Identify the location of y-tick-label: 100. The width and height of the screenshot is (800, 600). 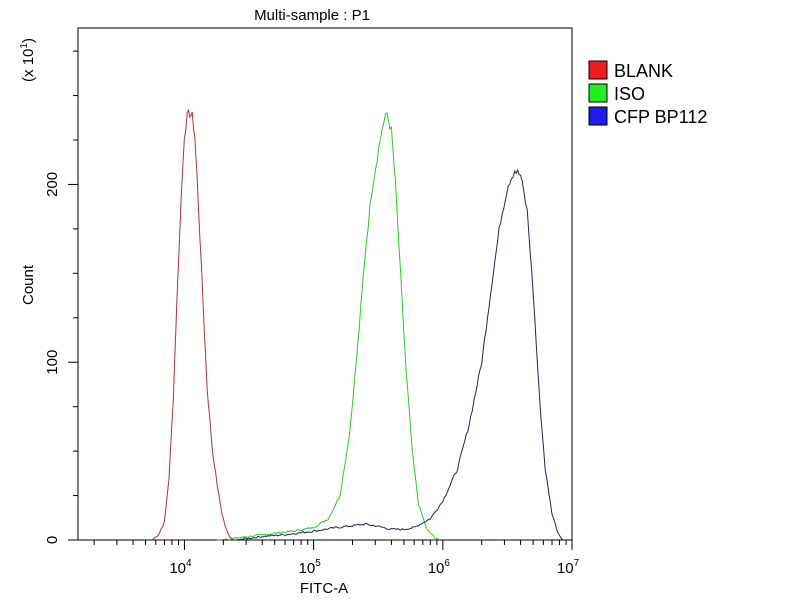
(52, 362).